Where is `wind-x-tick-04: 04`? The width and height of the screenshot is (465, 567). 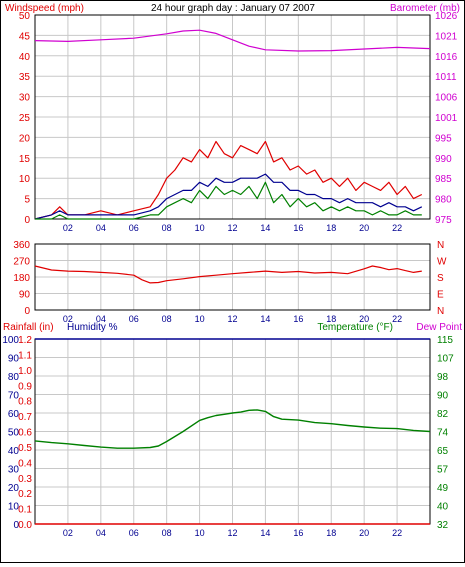 wind-x-tick-04: 04 is located at coordinates (101, 228).